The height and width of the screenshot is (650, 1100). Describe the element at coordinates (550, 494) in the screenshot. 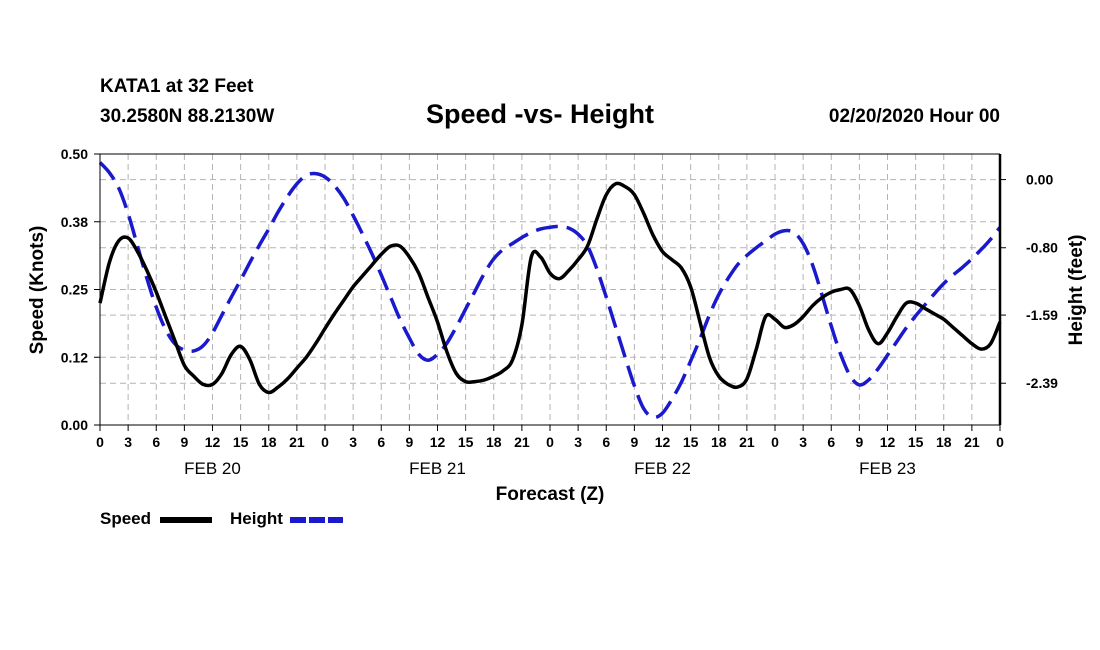

I see `x-axis-title: Forecast (Z)` at that location.